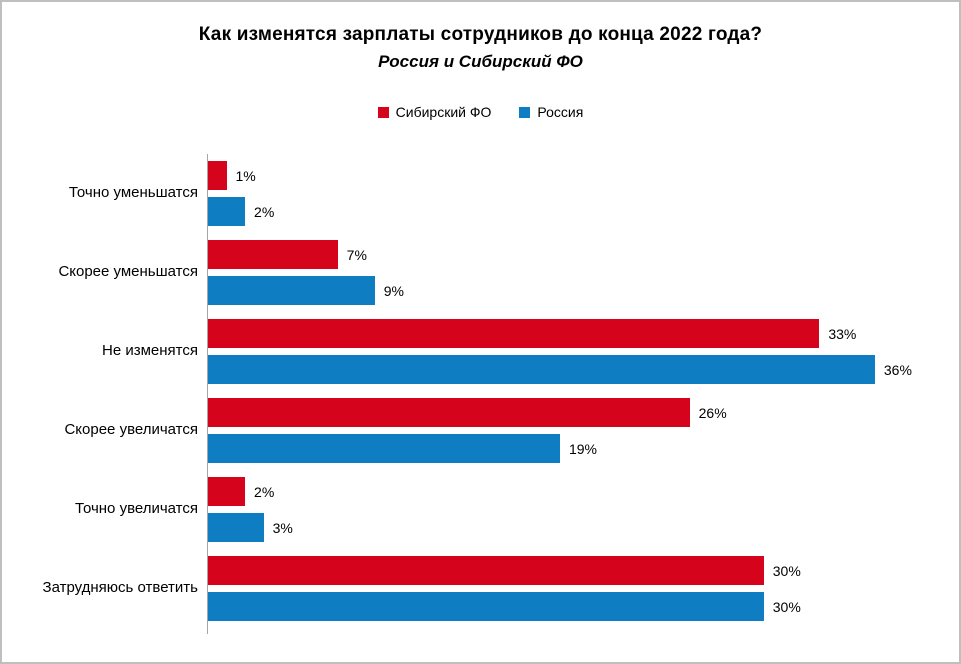 This screenshot has width=961, height=664. Describe the element at coordinates (443, 112) in the screenshot. I see `legend-label-siberia: Сибирский ФО` at that location.